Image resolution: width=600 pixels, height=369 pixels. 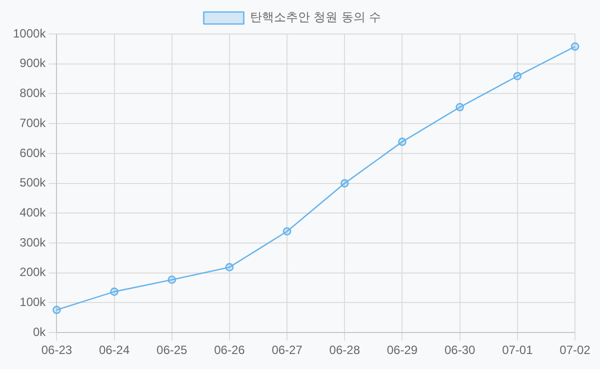 I want to click on y-tick-label: 100k, so click(x=33, y=302).